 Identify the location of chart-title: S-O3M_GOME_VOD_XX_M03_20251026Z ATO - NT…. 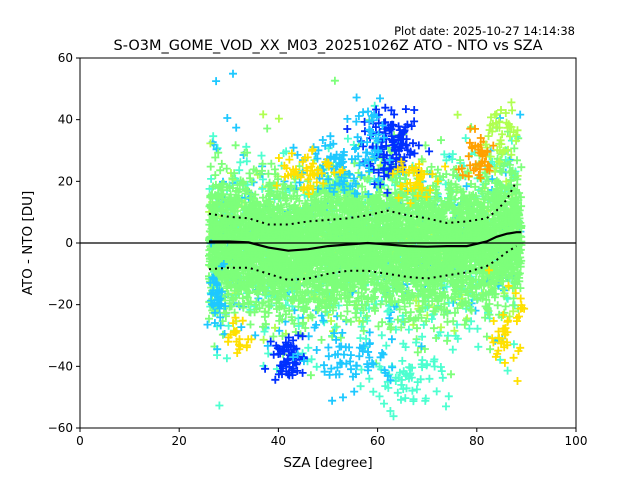
(327, 46).